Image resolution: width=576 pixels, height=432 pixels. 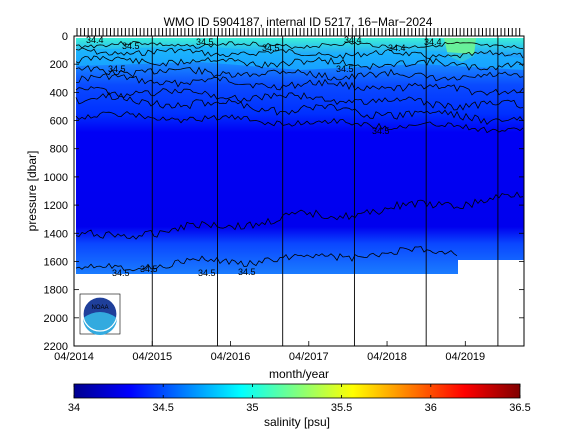 What do you see at coordinates (59, 122) in the screenshot?
I see `y-tick-label: 600` at bounding box center [59, 122].